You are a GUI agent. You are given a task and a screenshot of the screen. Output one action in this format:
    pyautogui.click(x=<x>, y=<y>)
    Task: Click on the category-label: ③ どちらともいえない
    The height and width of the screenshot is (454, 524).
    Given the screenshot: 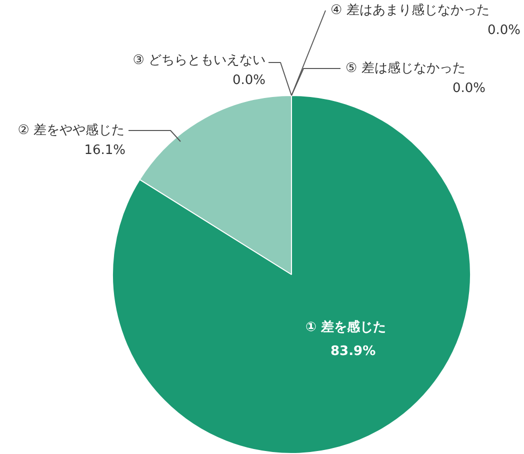 What is the action you would take?
    pyautogui.click(x=199, y=60)
    